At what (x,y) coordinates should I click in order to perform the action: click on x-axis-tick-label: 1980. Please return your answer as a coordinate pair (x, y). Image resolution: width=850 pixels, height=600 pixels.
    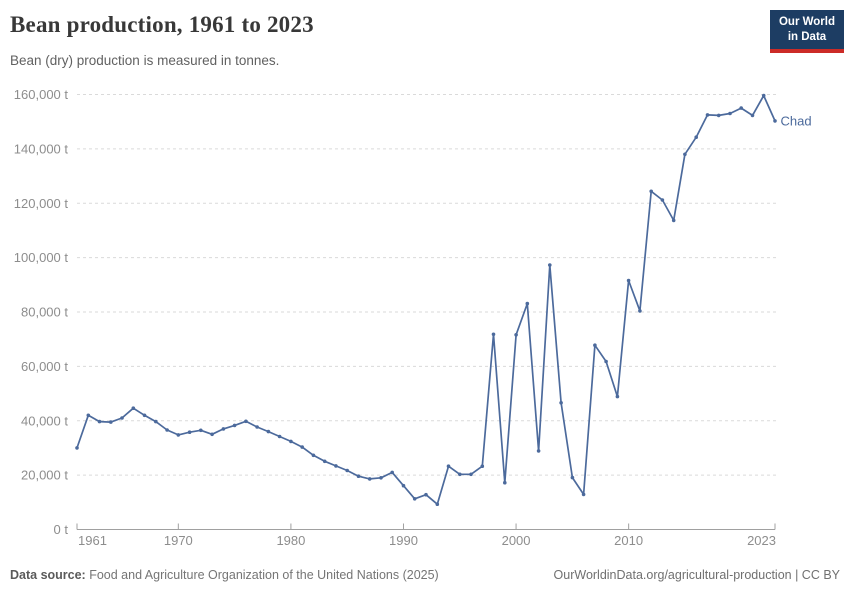
    Looking at the image, I should click on (290, 540).